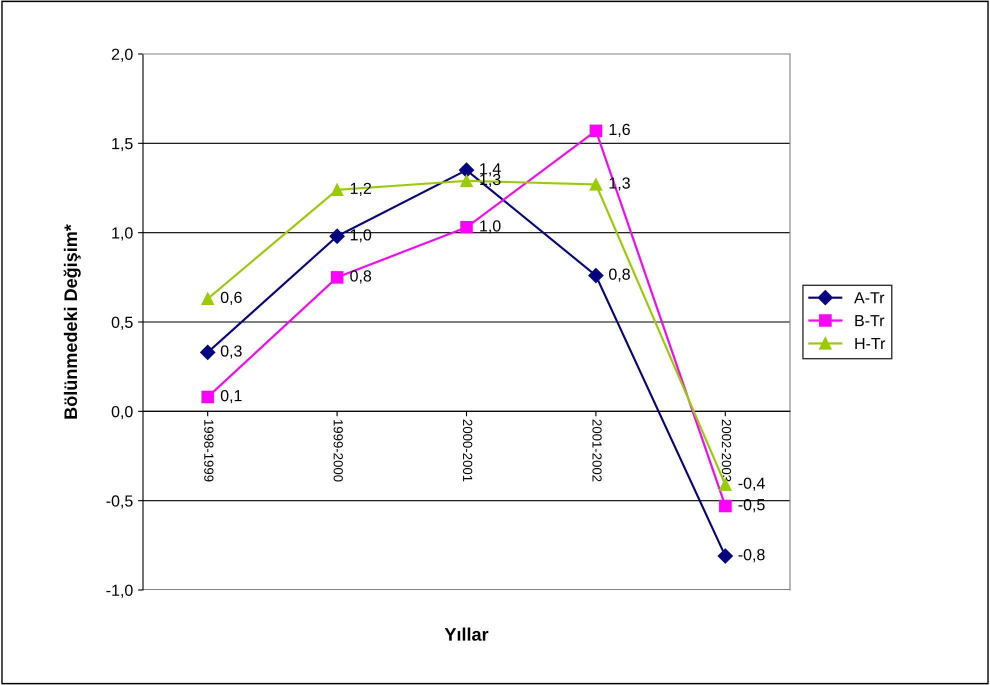 The image size is (990, 685). I want to click on legend-label: H-Tr, so click(870, 344).